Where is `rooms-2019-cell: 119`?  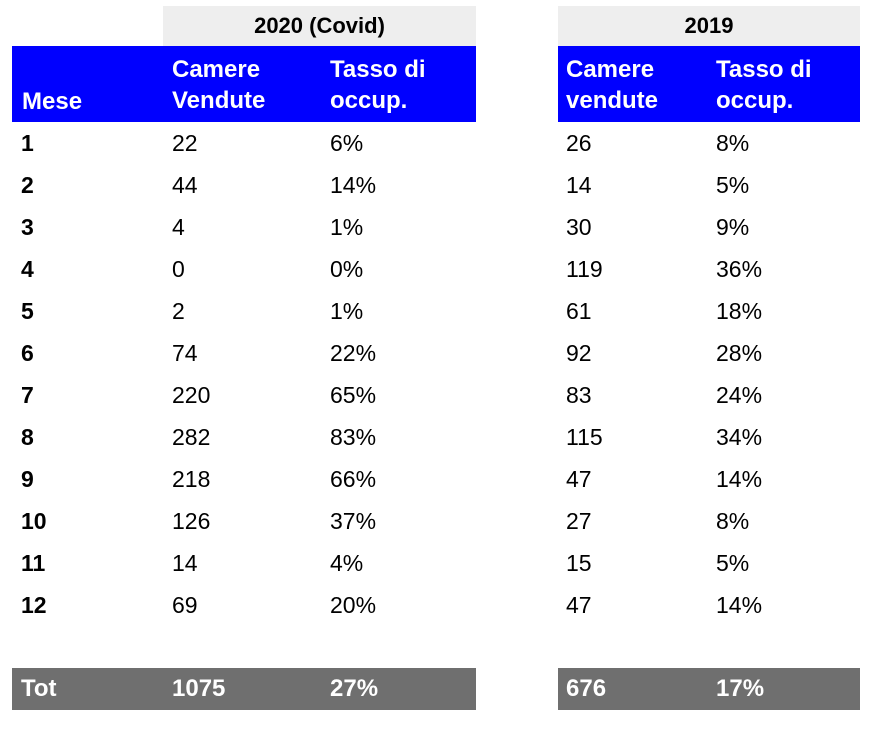 rooms-2019-cell: 119 is located at coordinates (584, 269).